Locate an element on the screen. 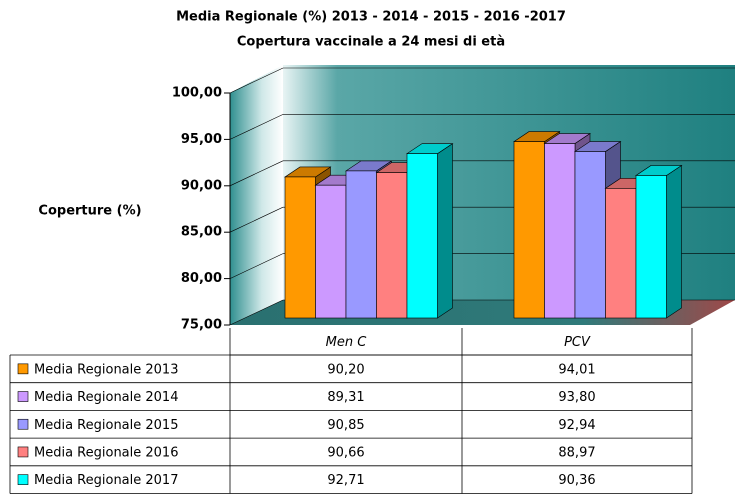 The height and width of the screenshot is (494, 742). legend-label: Media Regionale 2014 is located at coordinates (106, 397).